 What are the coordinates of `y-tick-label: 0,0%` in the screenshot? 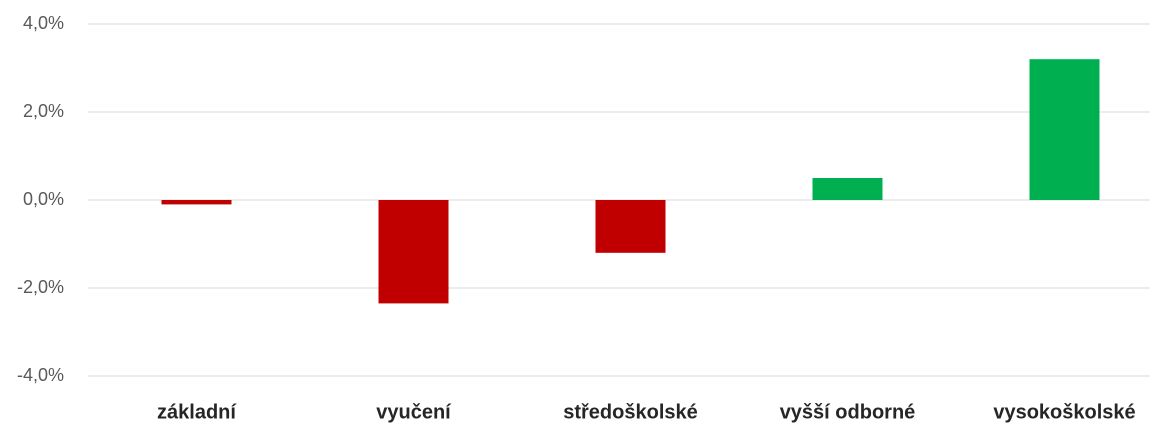 It's located at (43, 199).